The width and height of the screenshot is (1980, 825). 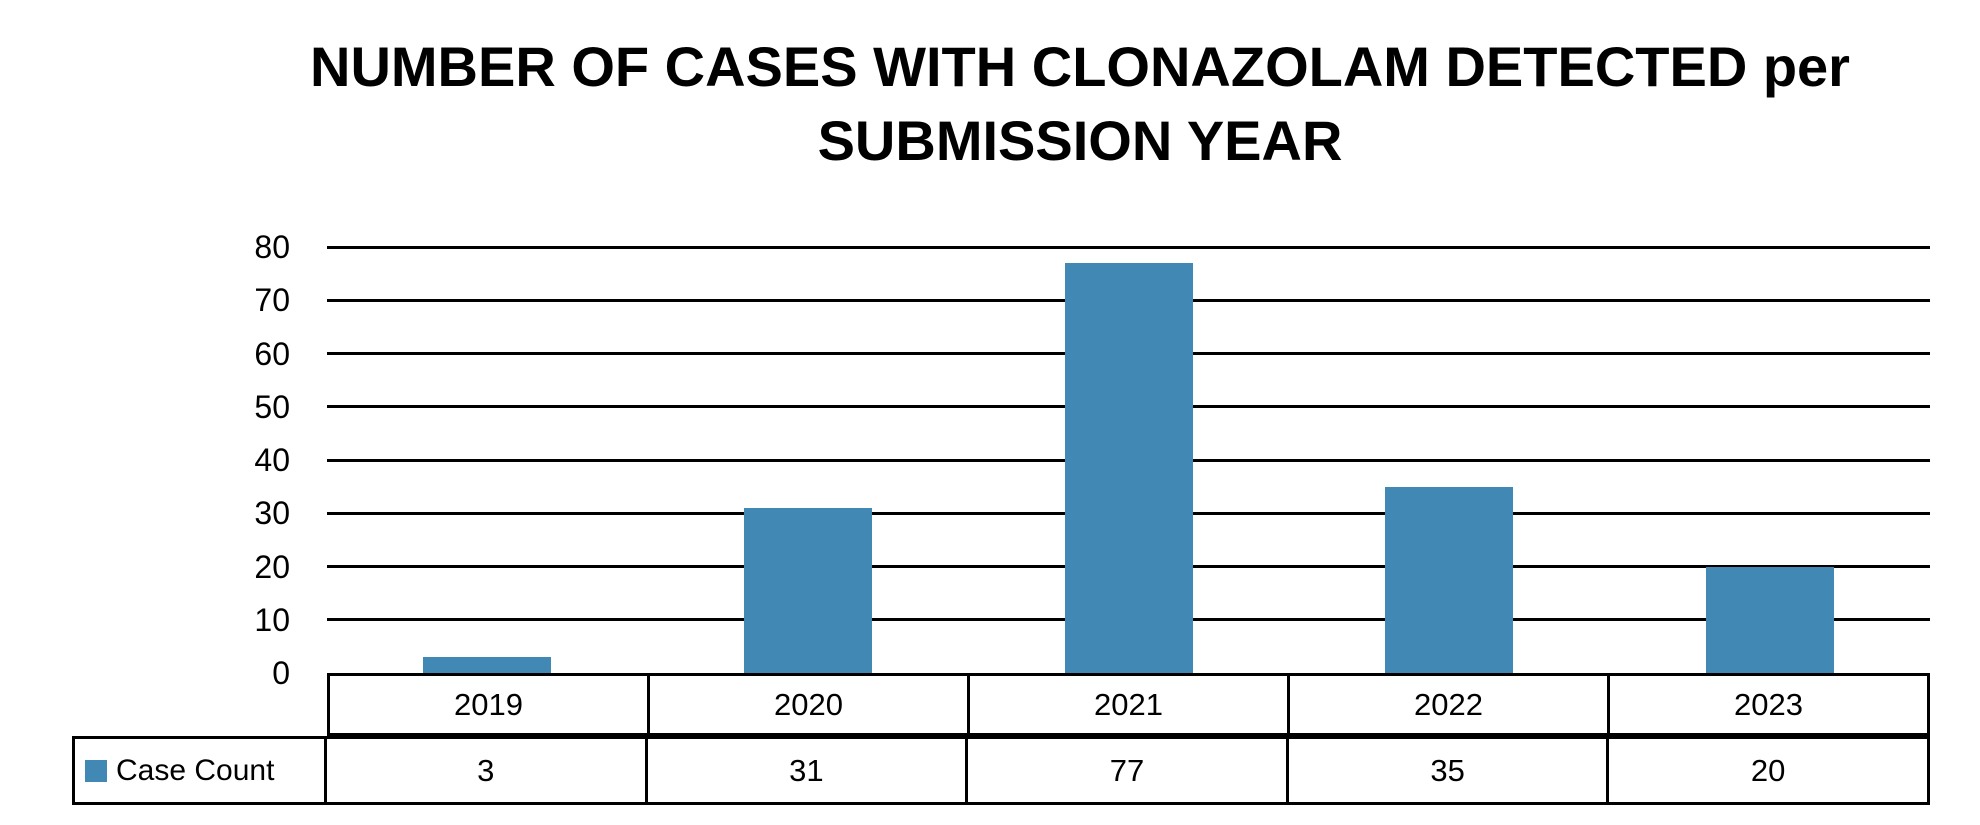 I want to click on y-axis-tick-label-50: 50, so click(x=272, y=406).